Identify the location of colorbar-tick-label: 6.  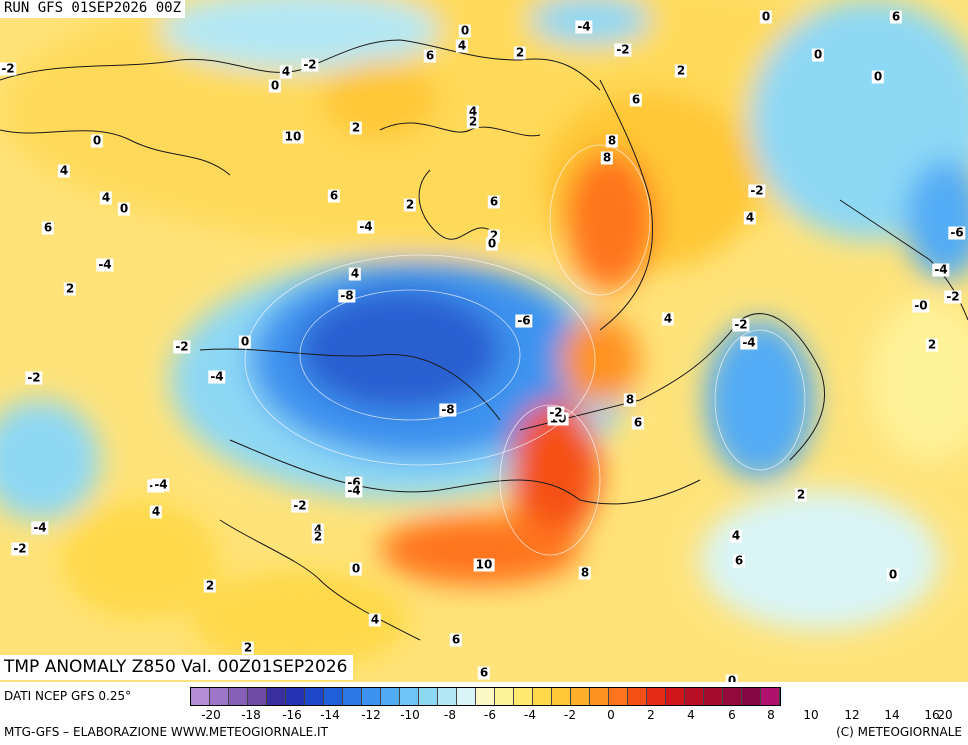
(732, 715).